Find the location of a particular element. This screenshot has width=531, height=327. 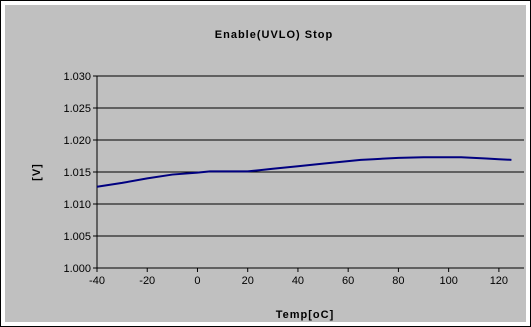

y-tick-label: 1.015 is located at coordinates (77, 173).